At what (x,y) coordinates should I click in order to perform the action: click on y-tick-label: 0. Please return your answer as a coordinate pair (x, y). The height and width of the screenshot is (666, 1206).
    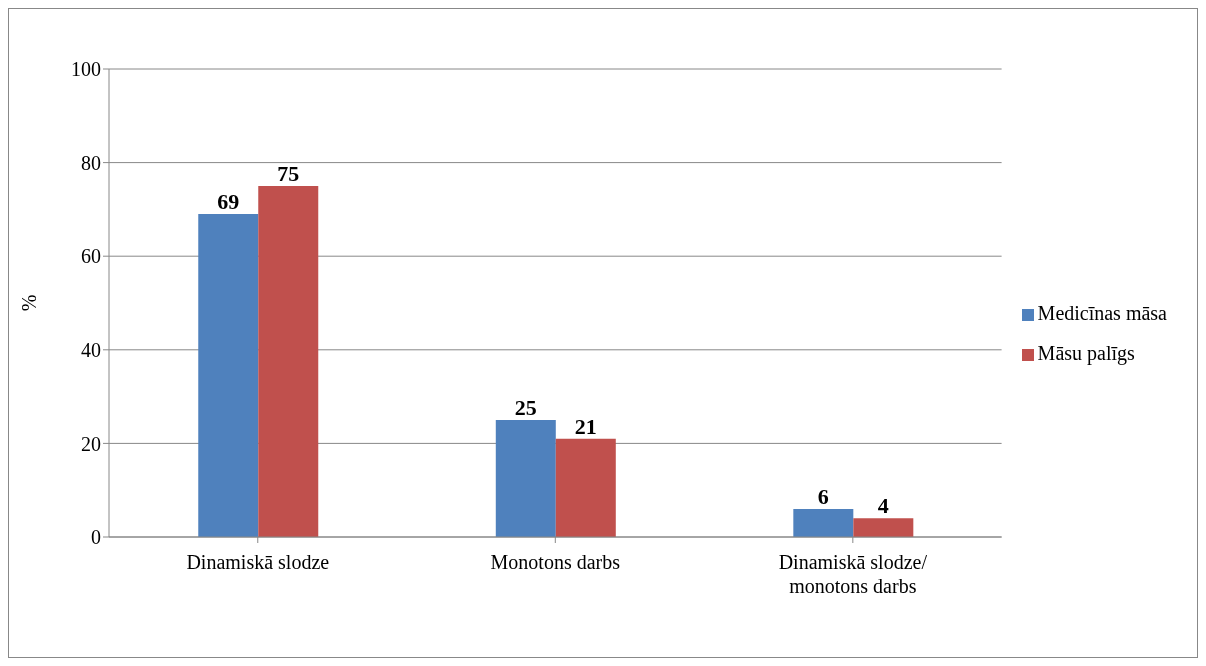
    Looking at the image, I should click on (96, 537).